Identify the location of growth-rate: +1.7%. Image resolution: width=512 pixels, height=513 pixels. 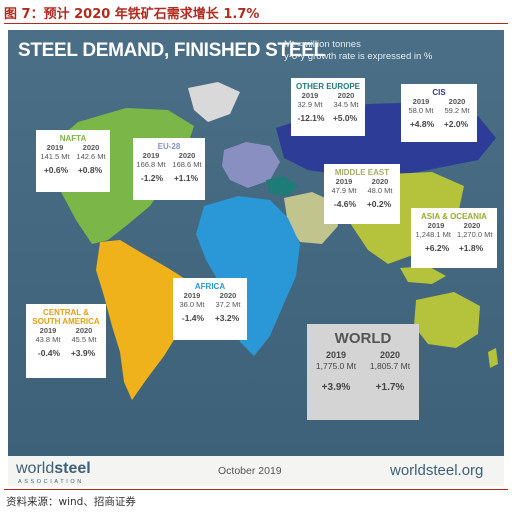
(390, 387).